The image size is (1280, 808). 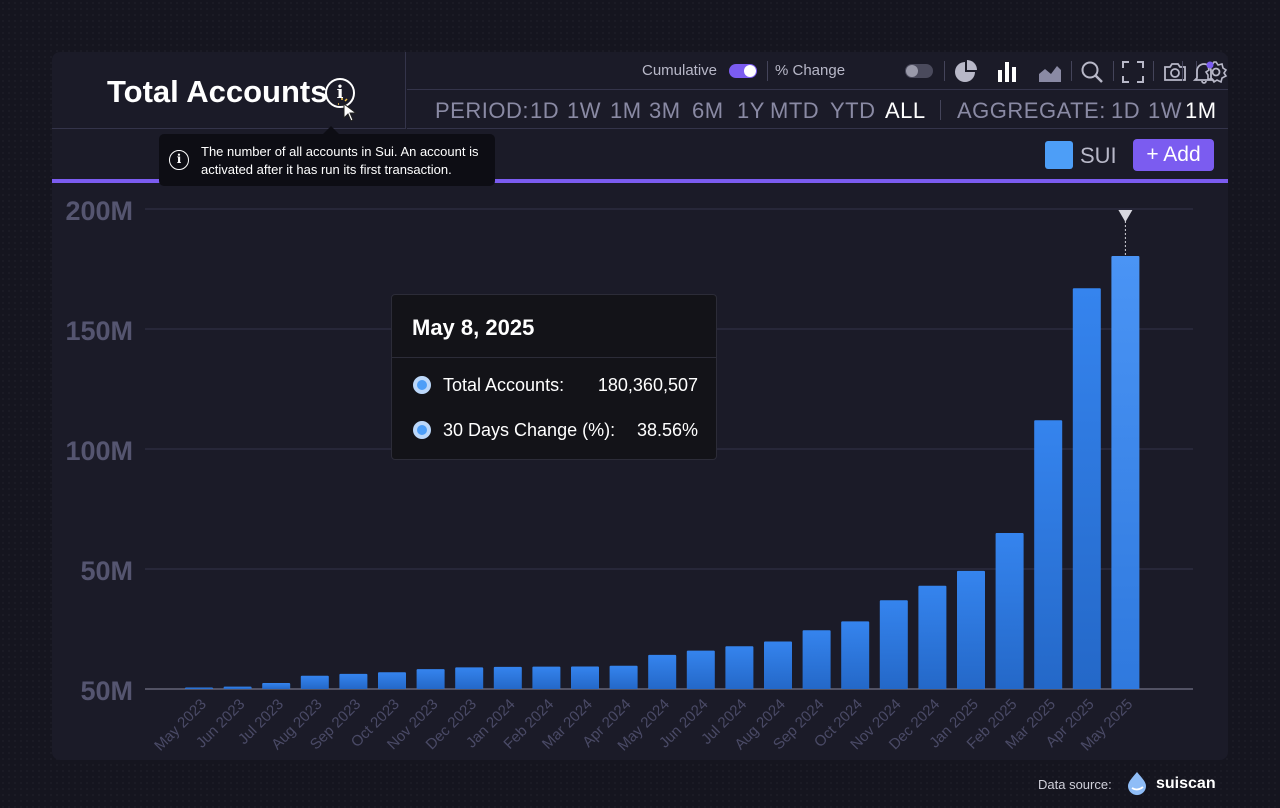 I want to click on title-cell: Total Accounts i, so click(x=229, y=90).